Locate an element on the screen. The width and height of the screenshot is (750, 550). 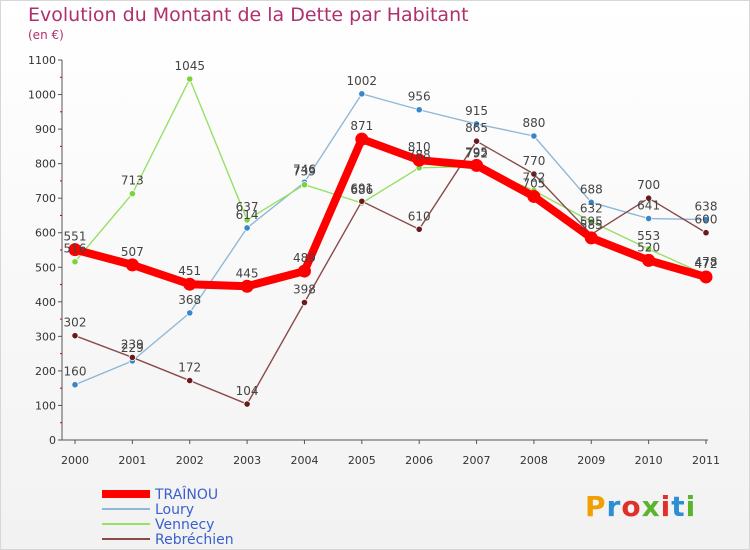
data-label: 788 is located at coordinates (419, 155).